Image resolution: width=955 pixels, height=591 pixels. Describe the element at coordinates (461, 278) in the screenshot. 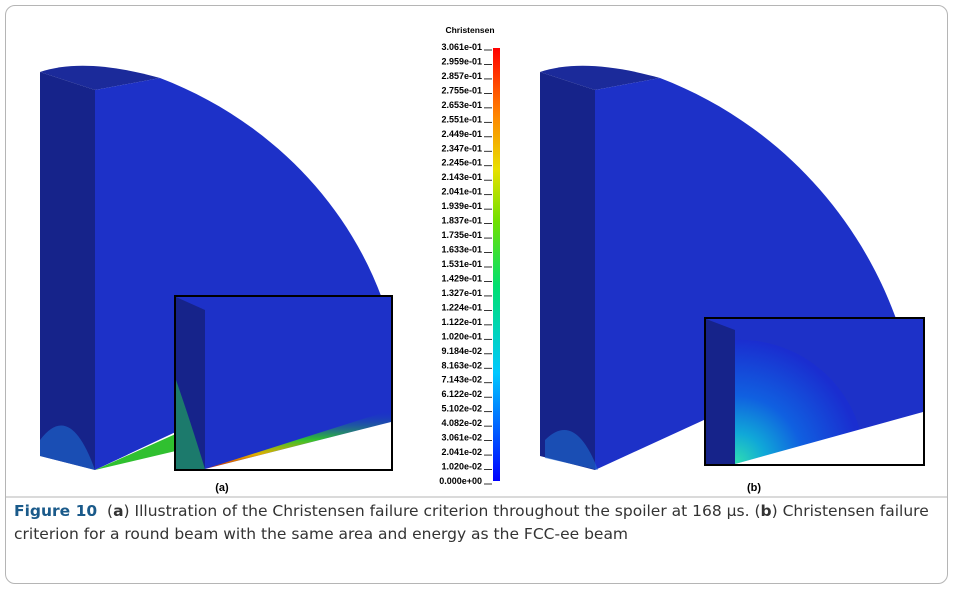

I see `colorbar-tick-label: 1.429e-01` at that location.